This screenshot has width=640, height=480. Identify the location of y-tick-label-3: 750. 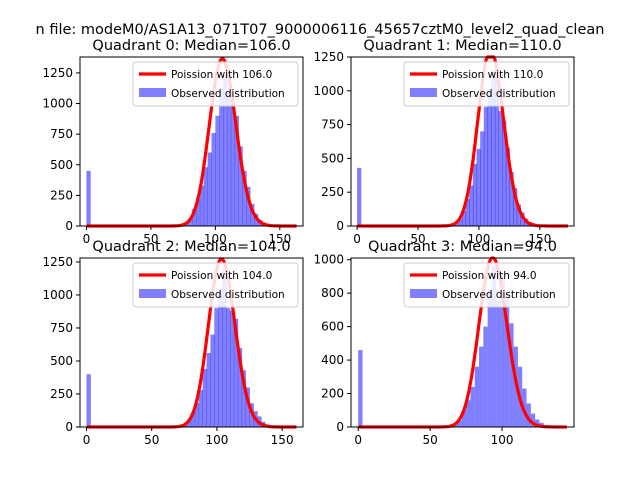
(332, 125).